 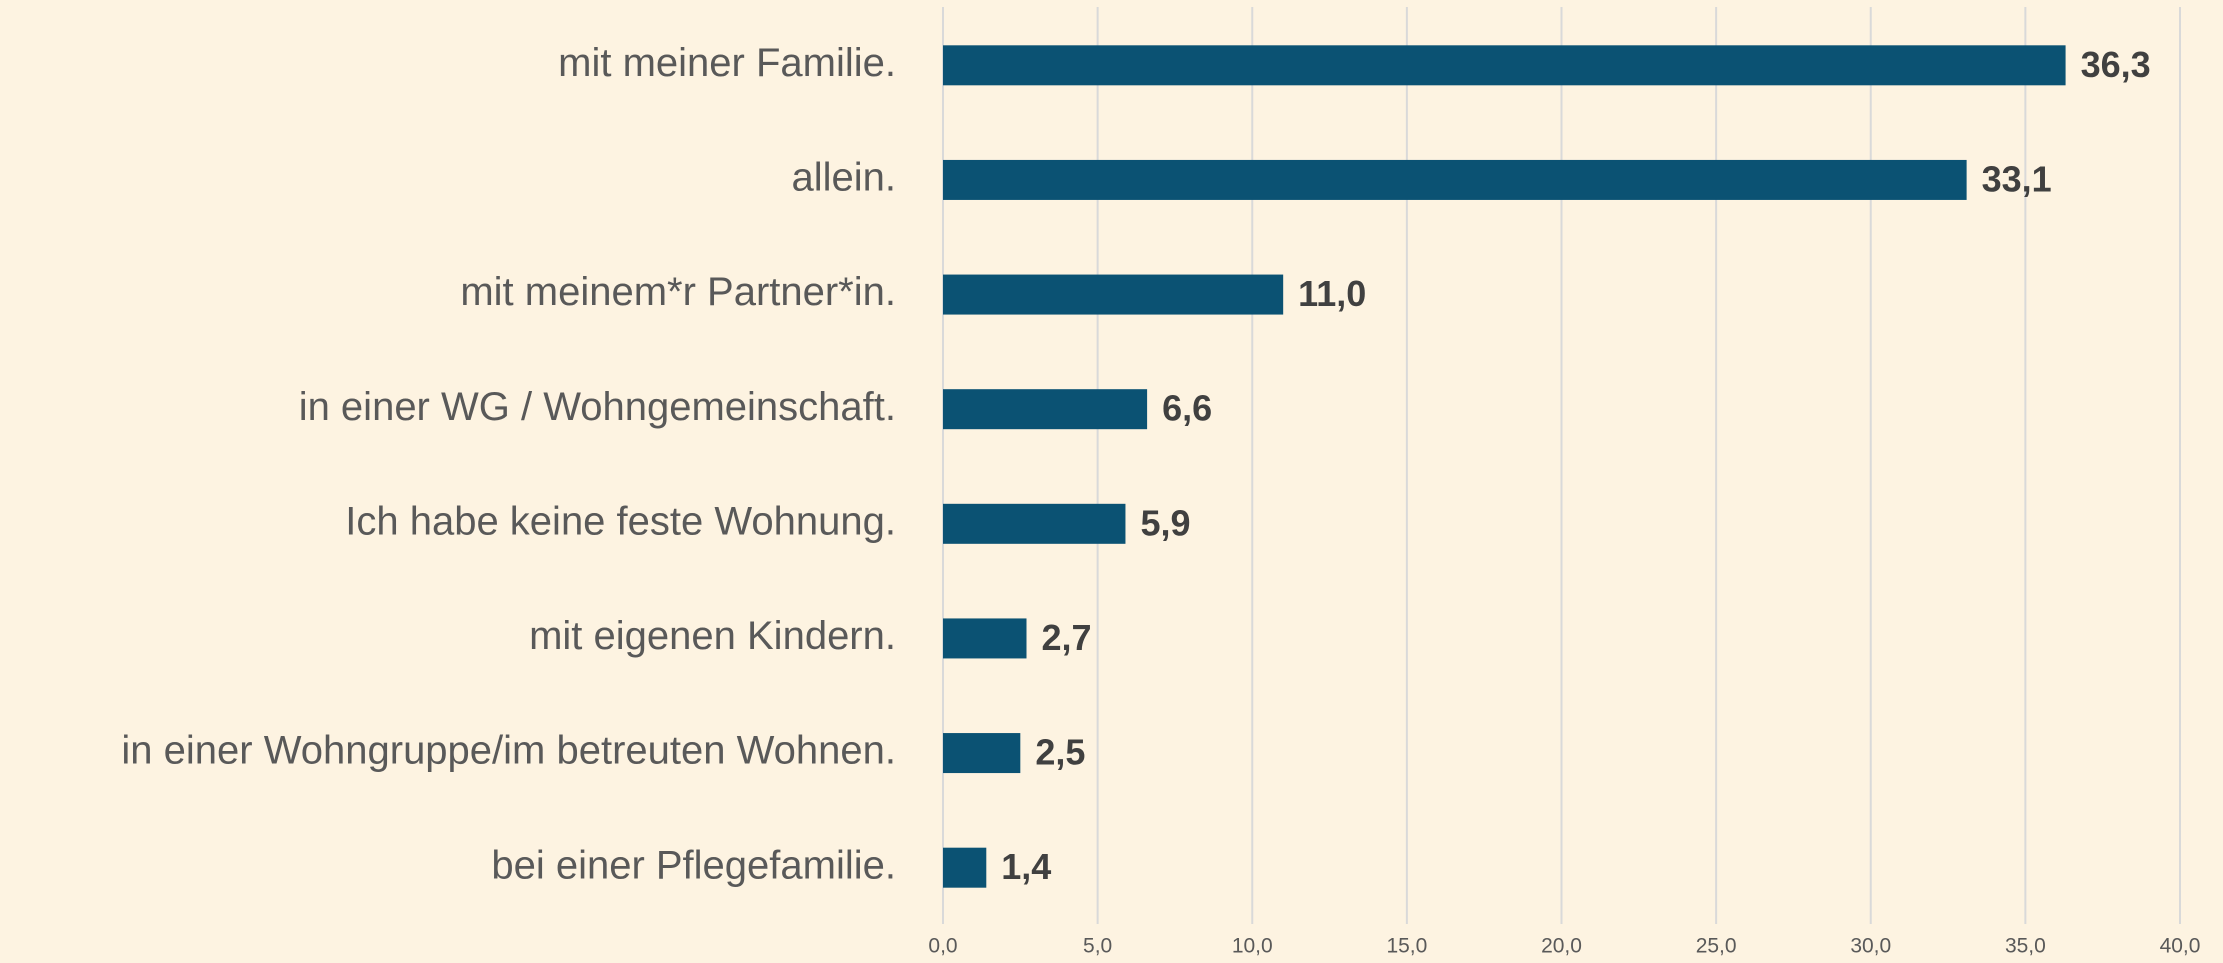 What do you see at coordinates (1252, 946) in the screenshot?
I see `x-tick-label: 10,0` at bounding box center [1252, 946].